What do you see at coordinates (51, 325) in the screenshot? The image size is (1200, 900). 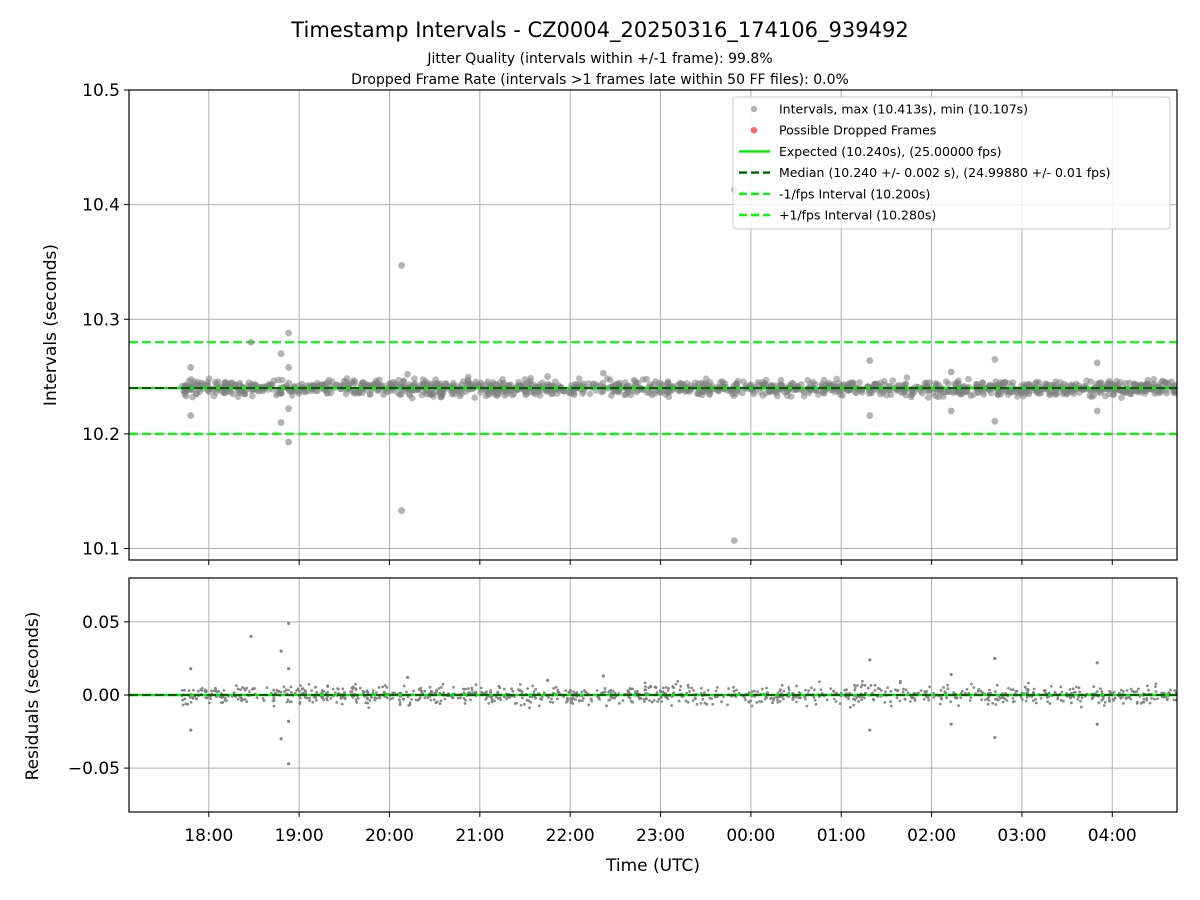 I see `top-y-axis-label: Intervals (seconds)` at bounding box center [51, 325].